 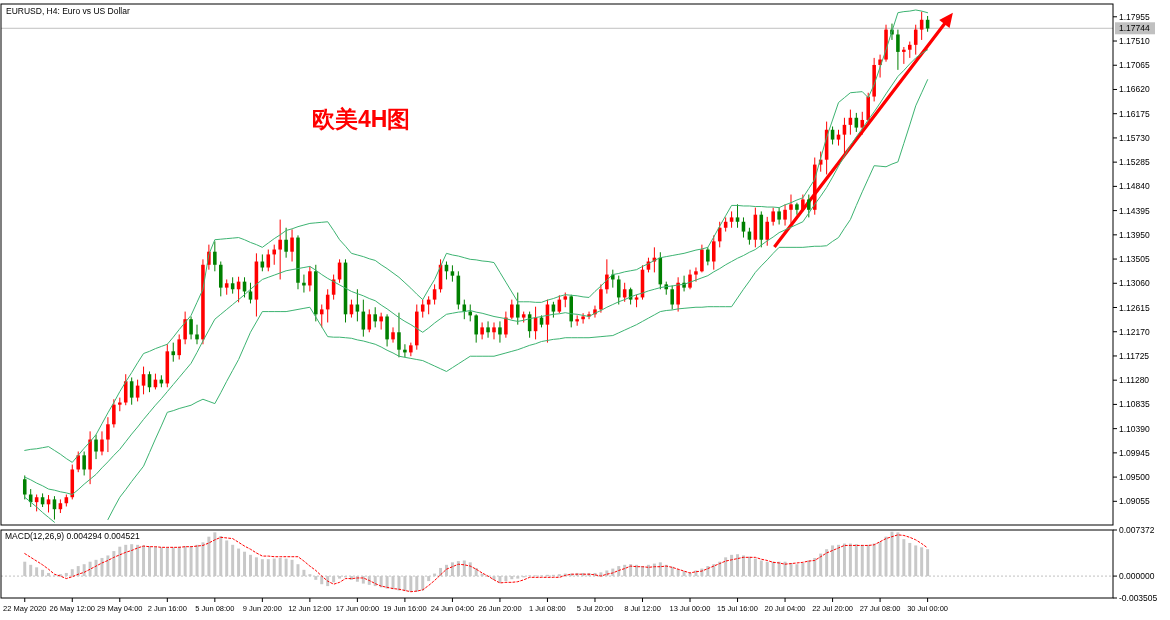 What do you see at coordinates (1137, 576) in the screenshot?
I see `y-tick-label: 0.000000` at bounding box center [1137, 576].